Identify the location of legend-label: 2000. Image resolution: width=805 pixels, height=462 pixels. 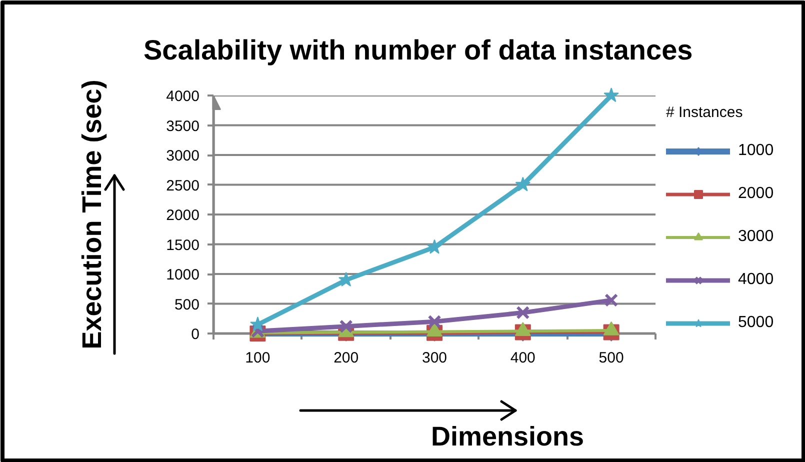
(756, 194).